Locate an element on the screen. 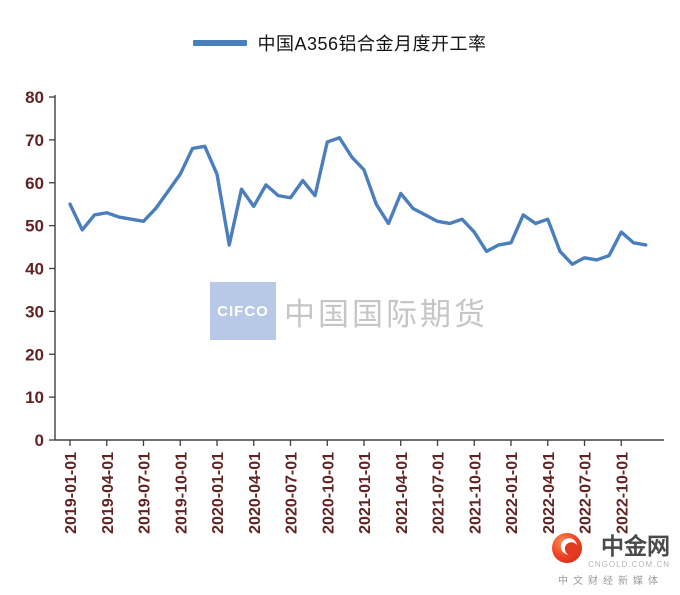  y-tick-label: 10 is located at coordinates (34, 397).